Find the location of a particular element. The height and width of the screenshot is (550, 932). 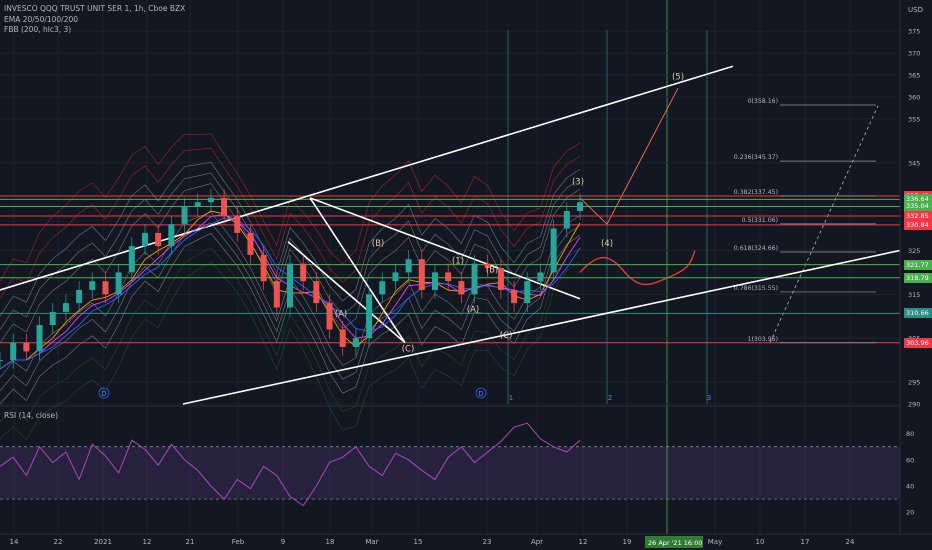

time-tick-label: 2021 is located at coordinates (103, 542).